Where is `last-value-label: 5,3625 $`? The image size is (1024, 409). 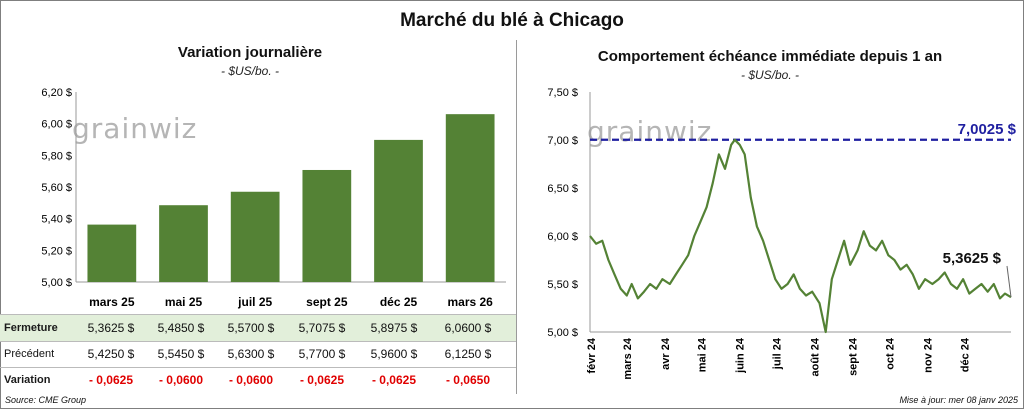 last-value-label: 5,3625 $ is located at coordinates (971, 258).